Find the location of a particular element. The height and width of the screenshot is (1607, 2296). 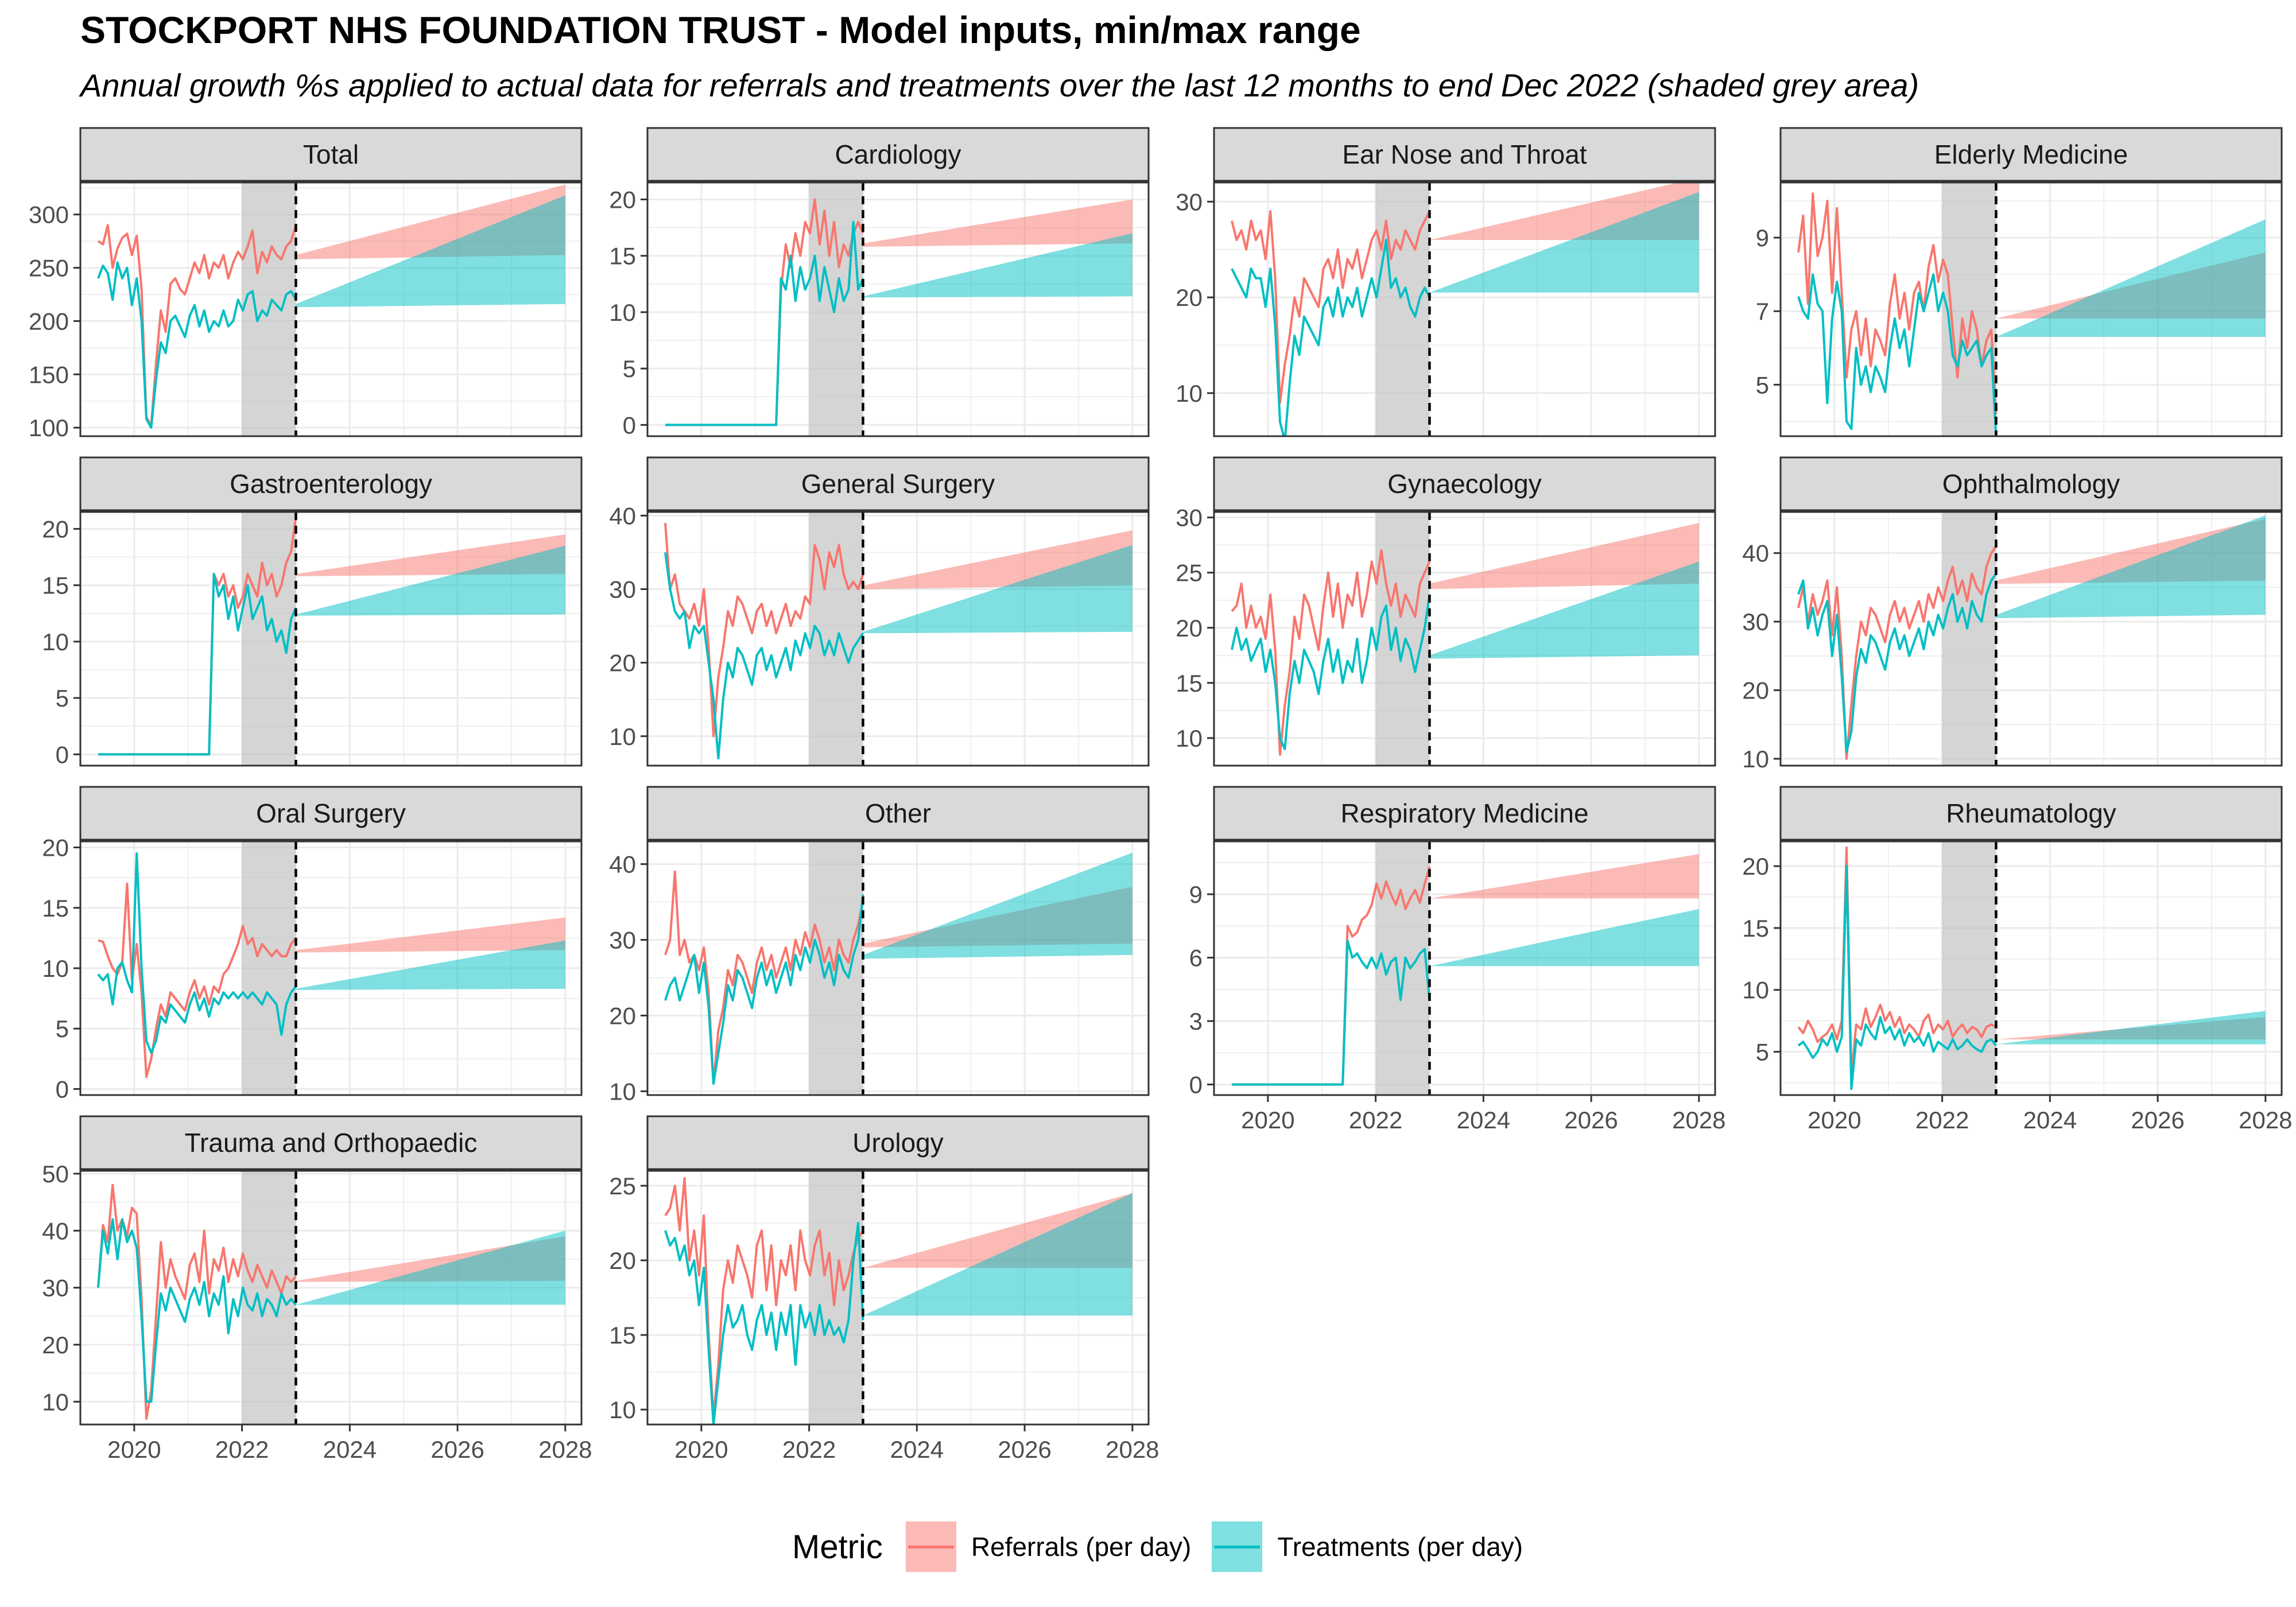

facet-panel-urology: Urology 10 15 20 25 2020 2022 2024 2026 2028 is located at coordinates (884, 1289).